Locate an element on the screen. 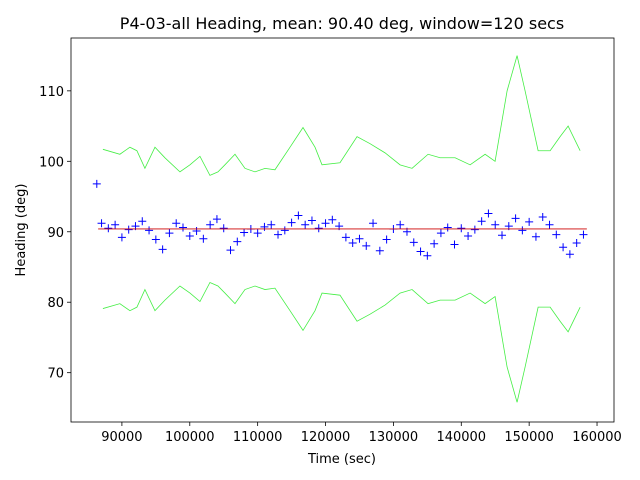  y-tick-label: 90 is located at coordinates (55, 233).